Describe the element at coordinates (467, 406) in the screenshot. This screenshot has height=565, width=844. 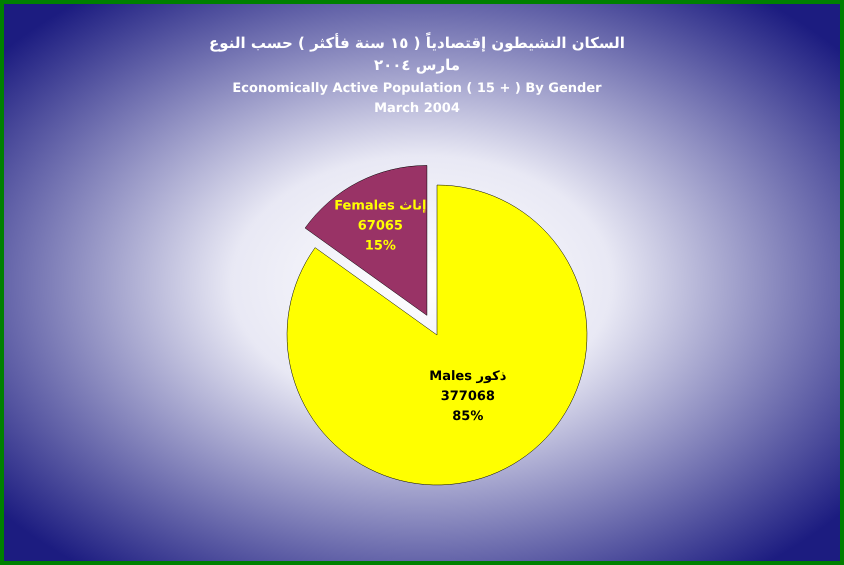
I see `data-label: 377068 85%` at that location.